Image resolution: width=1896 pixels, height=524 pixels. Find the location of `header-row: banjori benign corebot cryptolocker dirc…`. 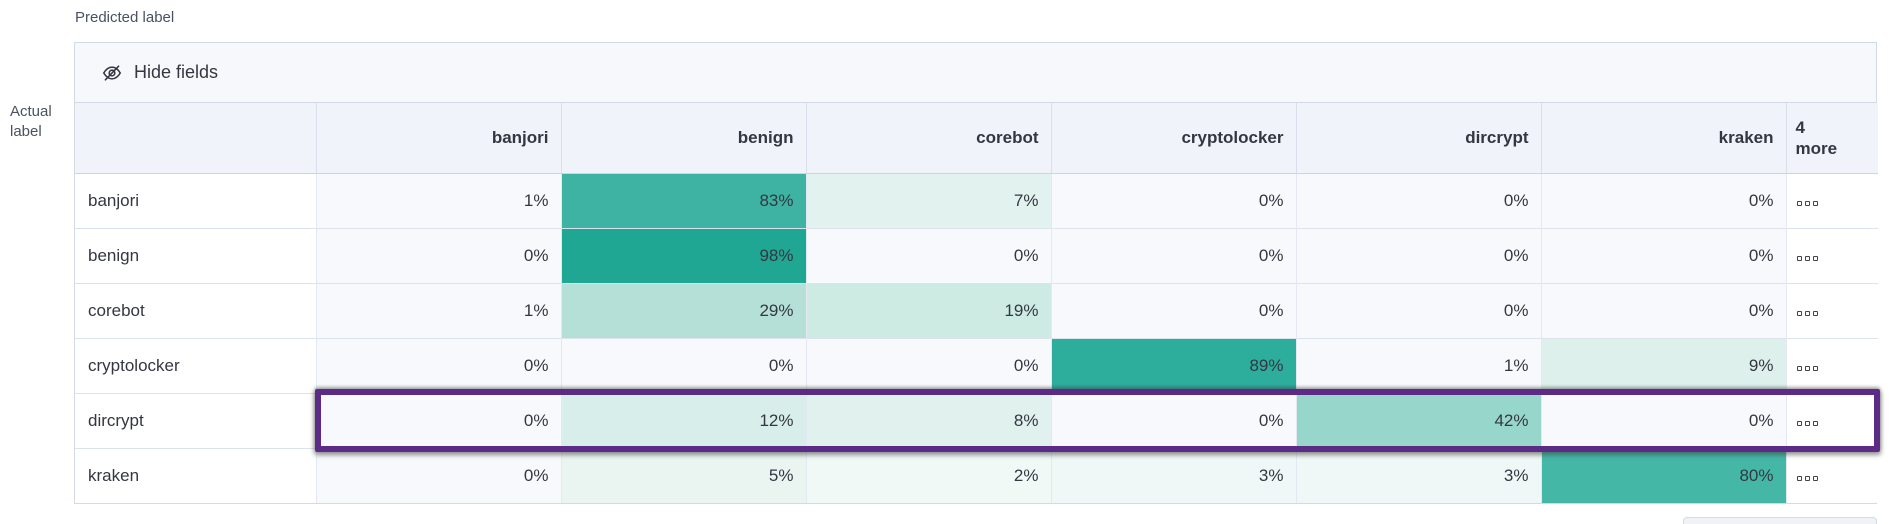

header-row: banjori benign corebot cryptolocker dirc… is located at coordinates (976, 138).